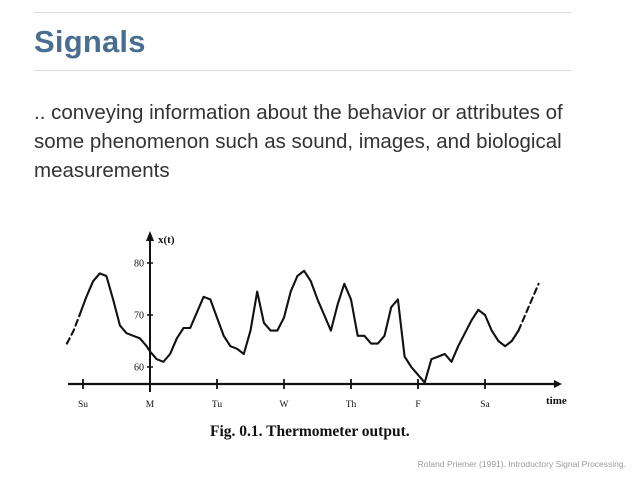 This screenshot has width=638, height=479. Describe the element at coordinates (139, 316) in the screenshot. I see `y-tick-label: 70` at that location.